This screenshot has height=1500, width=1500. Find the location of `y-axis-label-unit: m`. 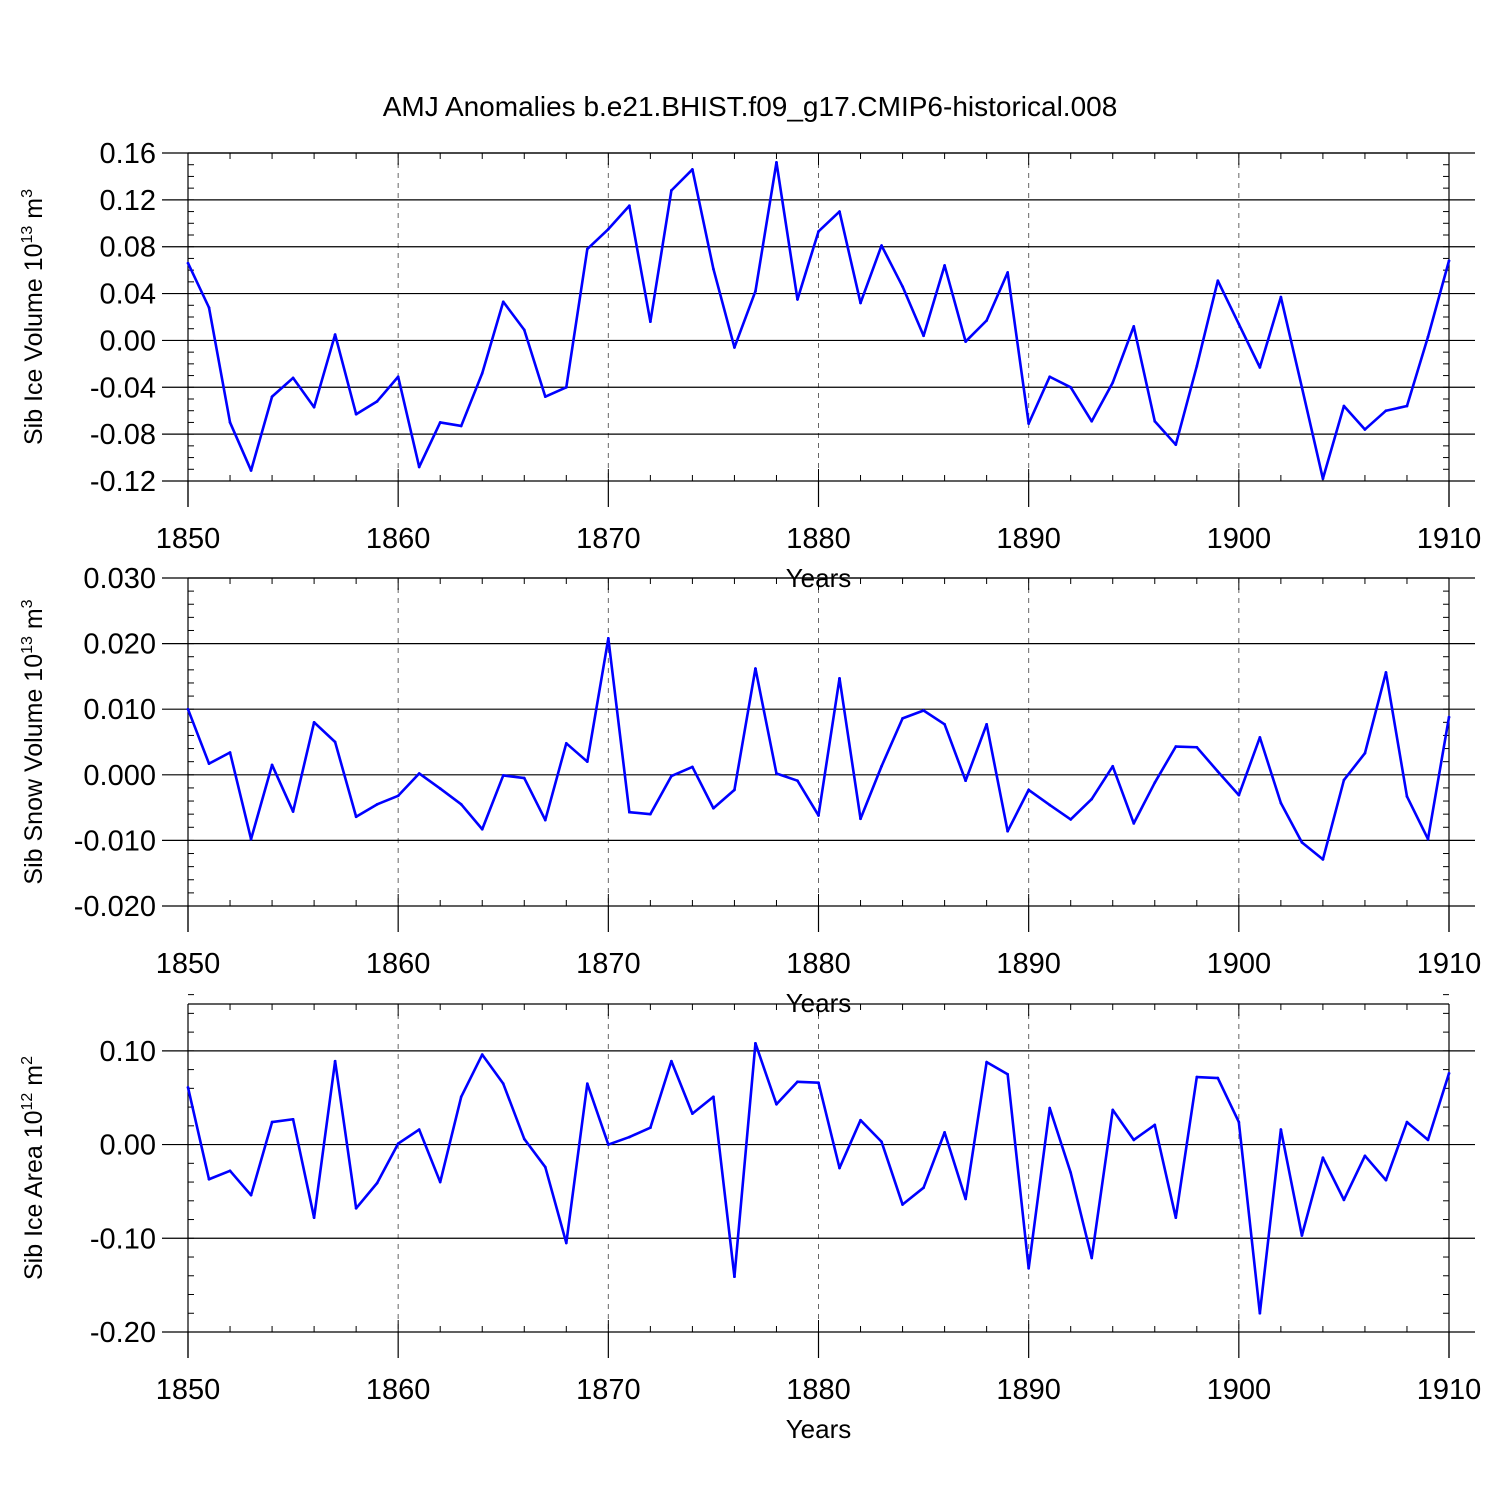

y-axis-label-unit: m is located at coordinates (34, 622).